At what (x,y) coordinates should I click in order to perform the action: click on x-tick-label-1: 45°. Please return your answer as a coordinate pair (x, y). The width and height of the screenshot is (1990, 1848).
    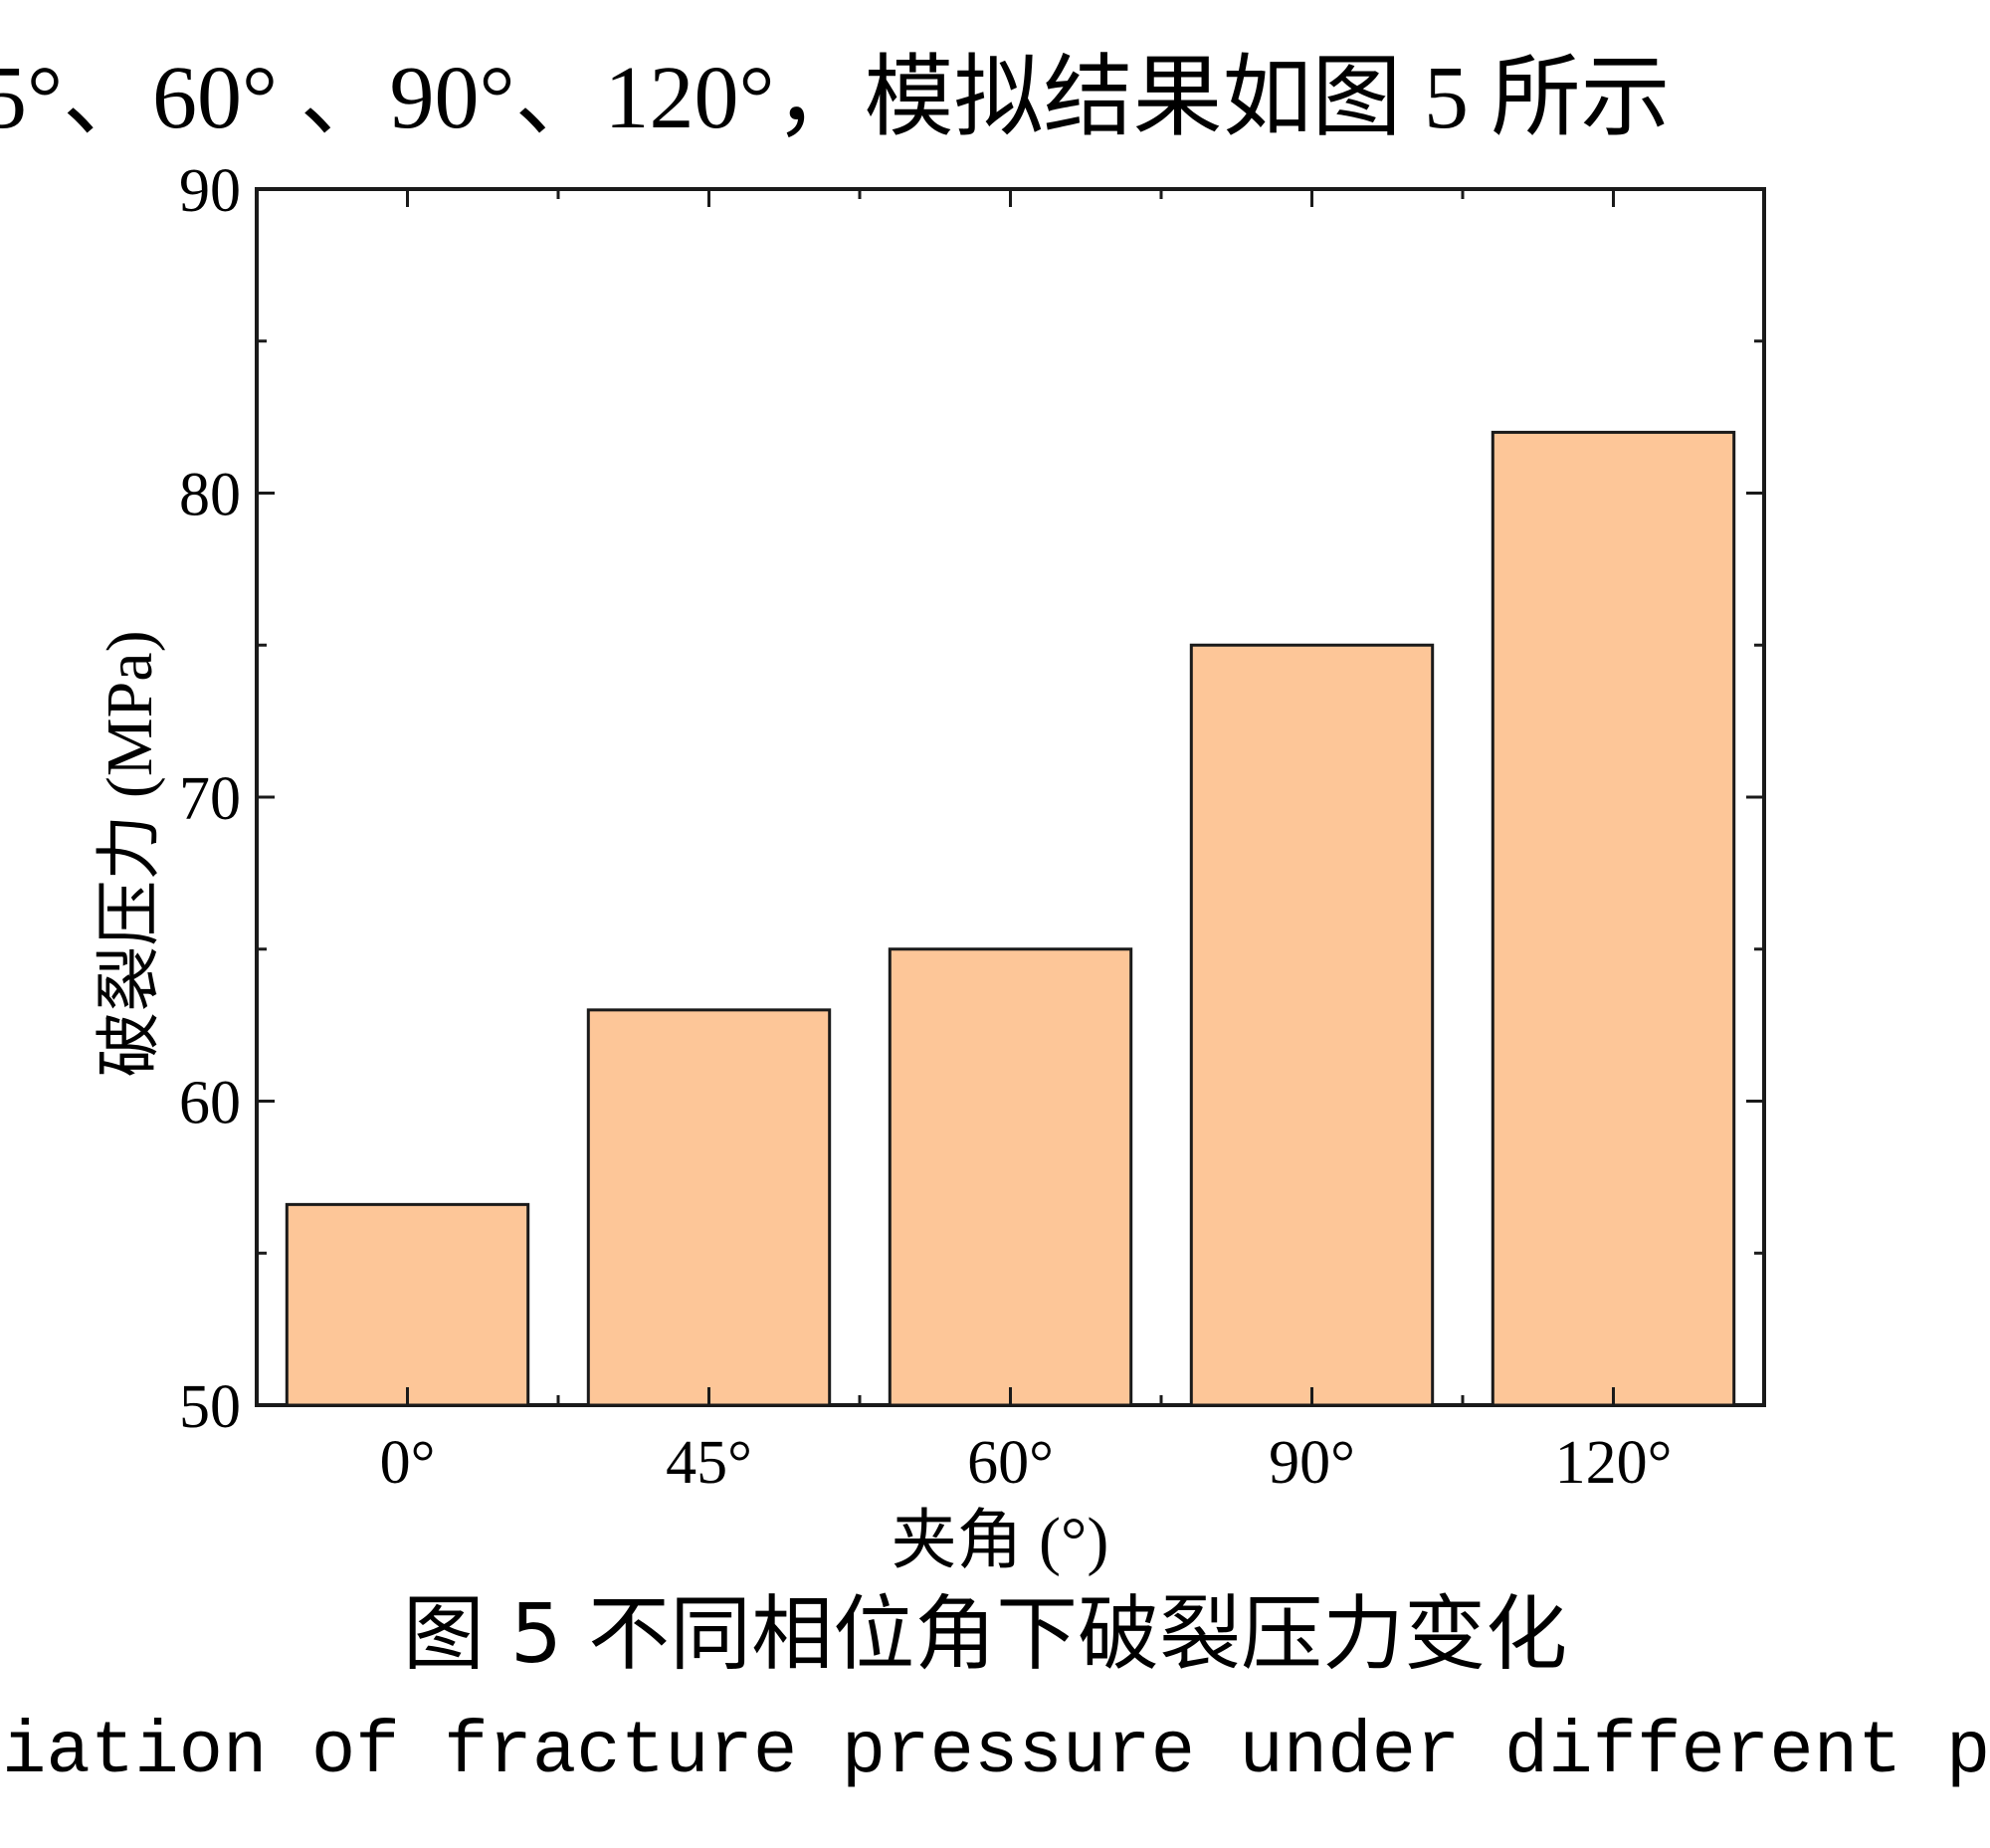
    Looking at the image, I should click on (709, 1463).